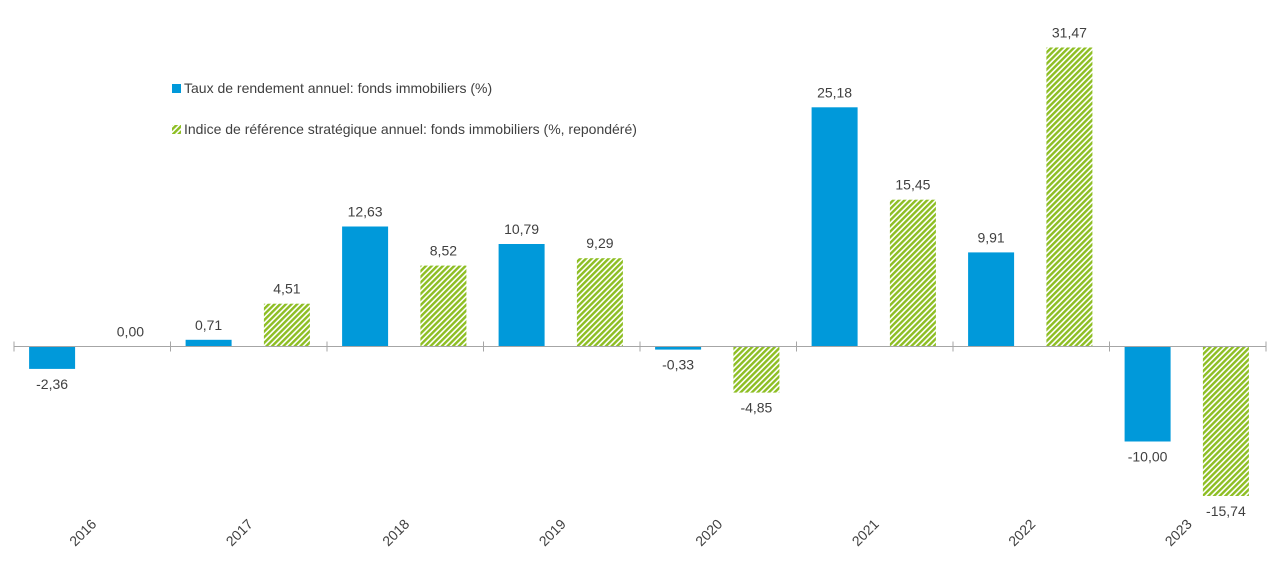  Describe the element at coordinates (552, 532) in the screenshot. I see `x-tick-label-2019: 2019` at that location.